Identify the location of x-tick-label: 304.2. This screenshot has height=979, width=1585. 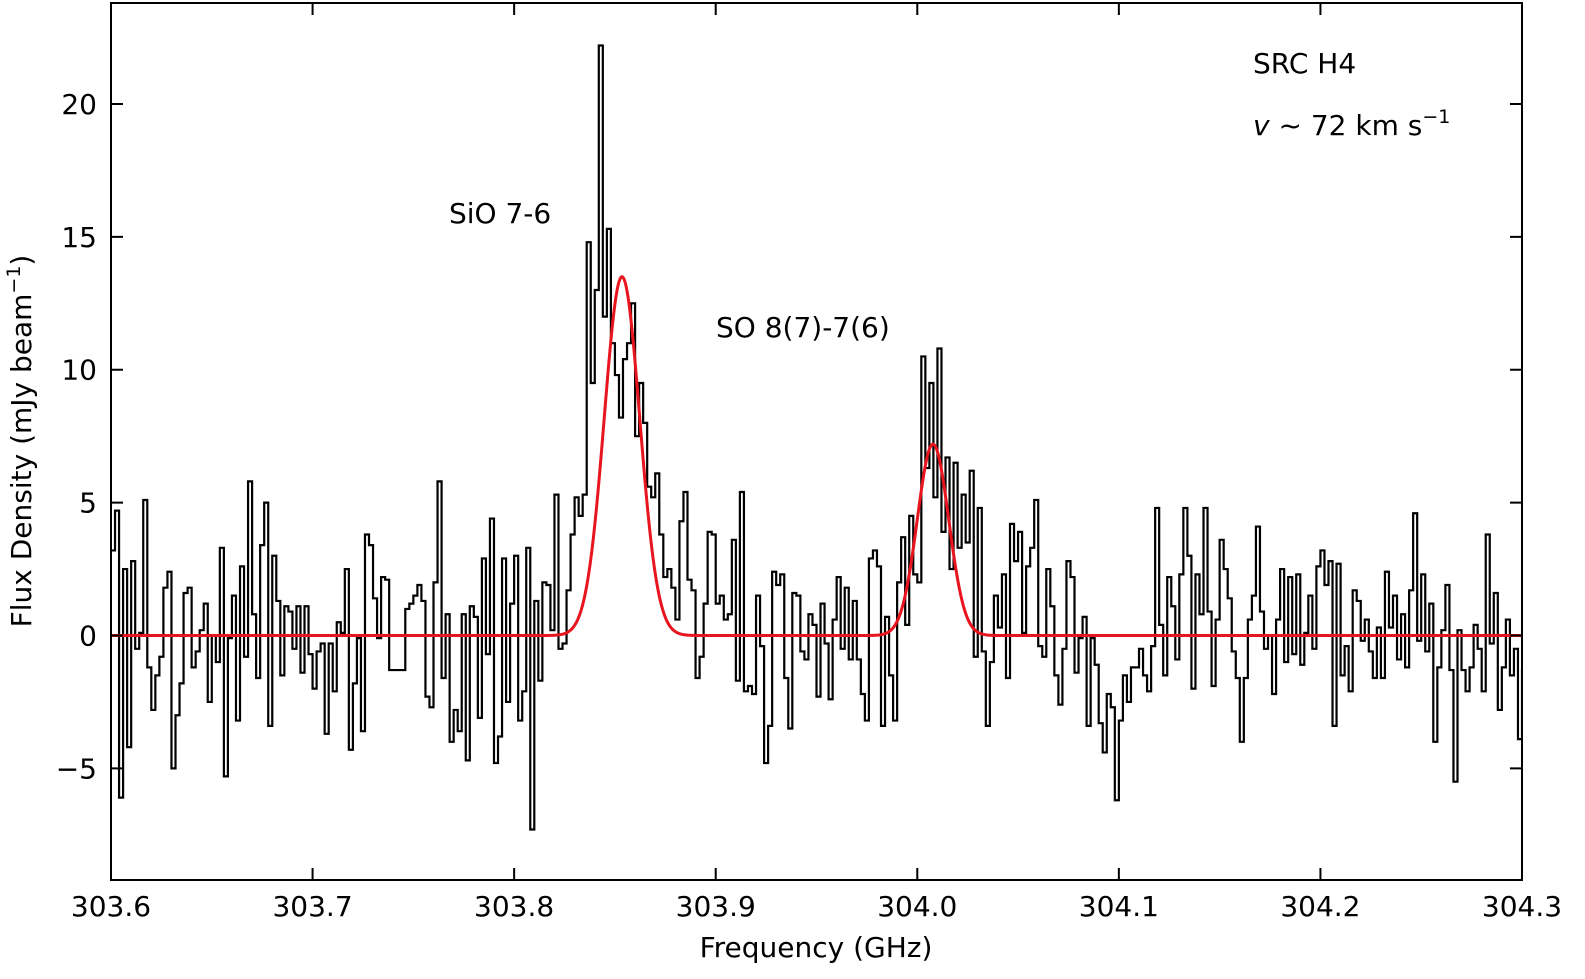
(1320, 906).